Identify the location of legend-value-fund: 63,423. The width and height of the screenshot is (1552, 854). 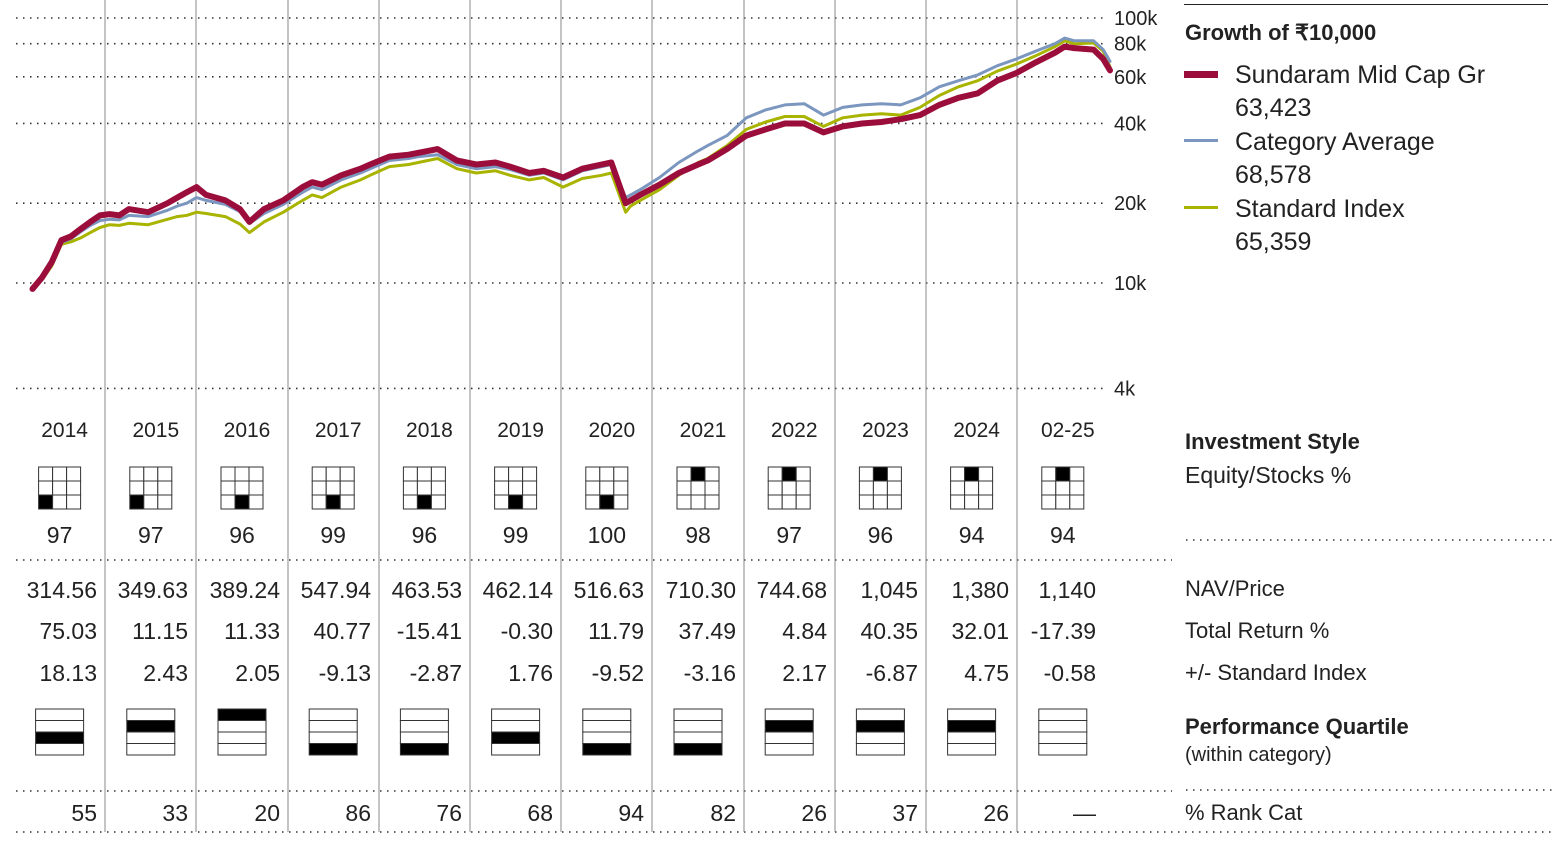
(1273, 108).